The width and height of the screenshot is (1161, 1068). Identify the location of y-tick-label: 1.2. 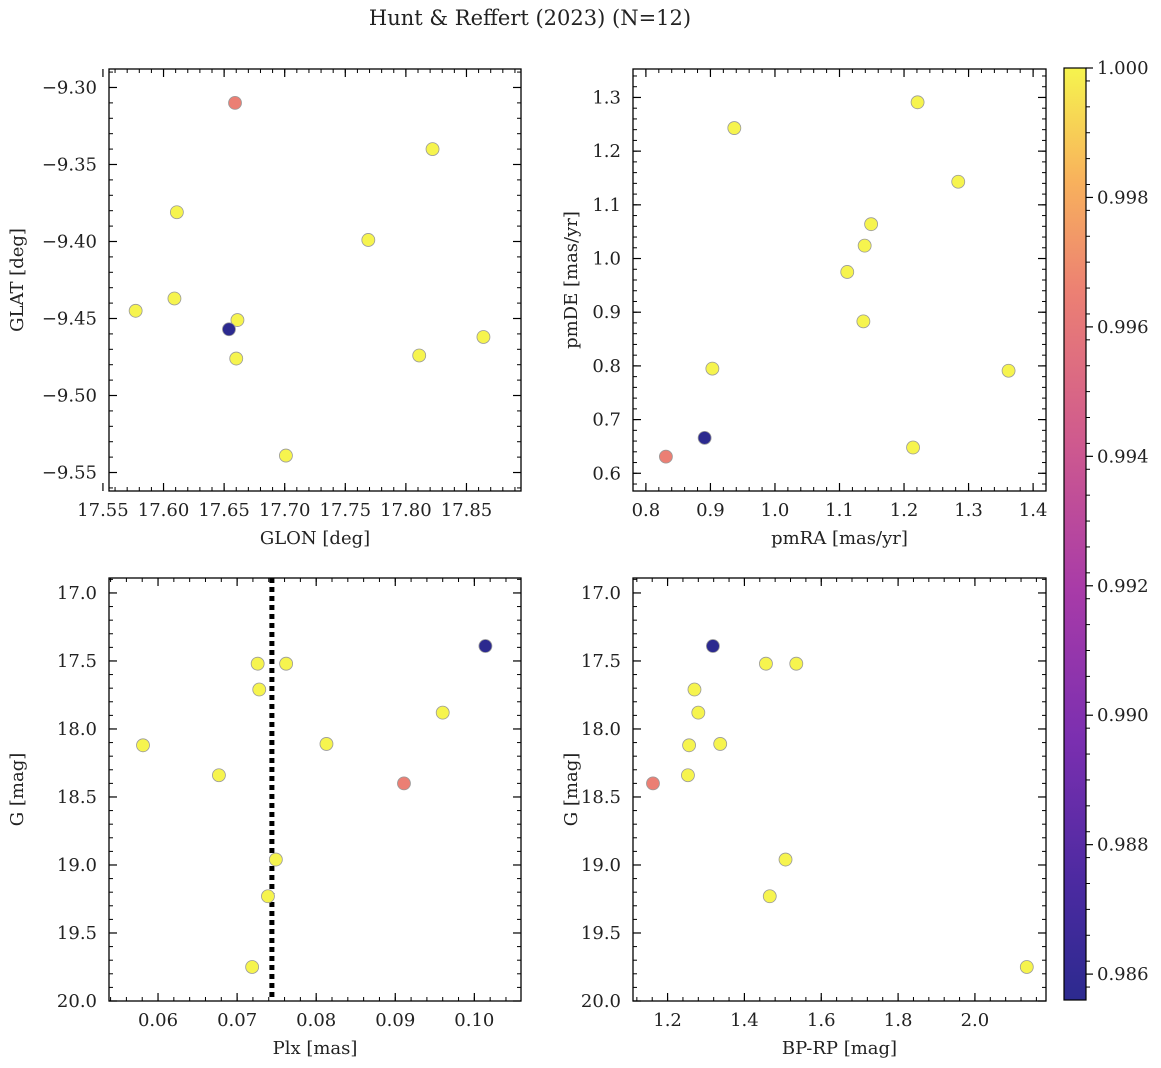
(606, 151).